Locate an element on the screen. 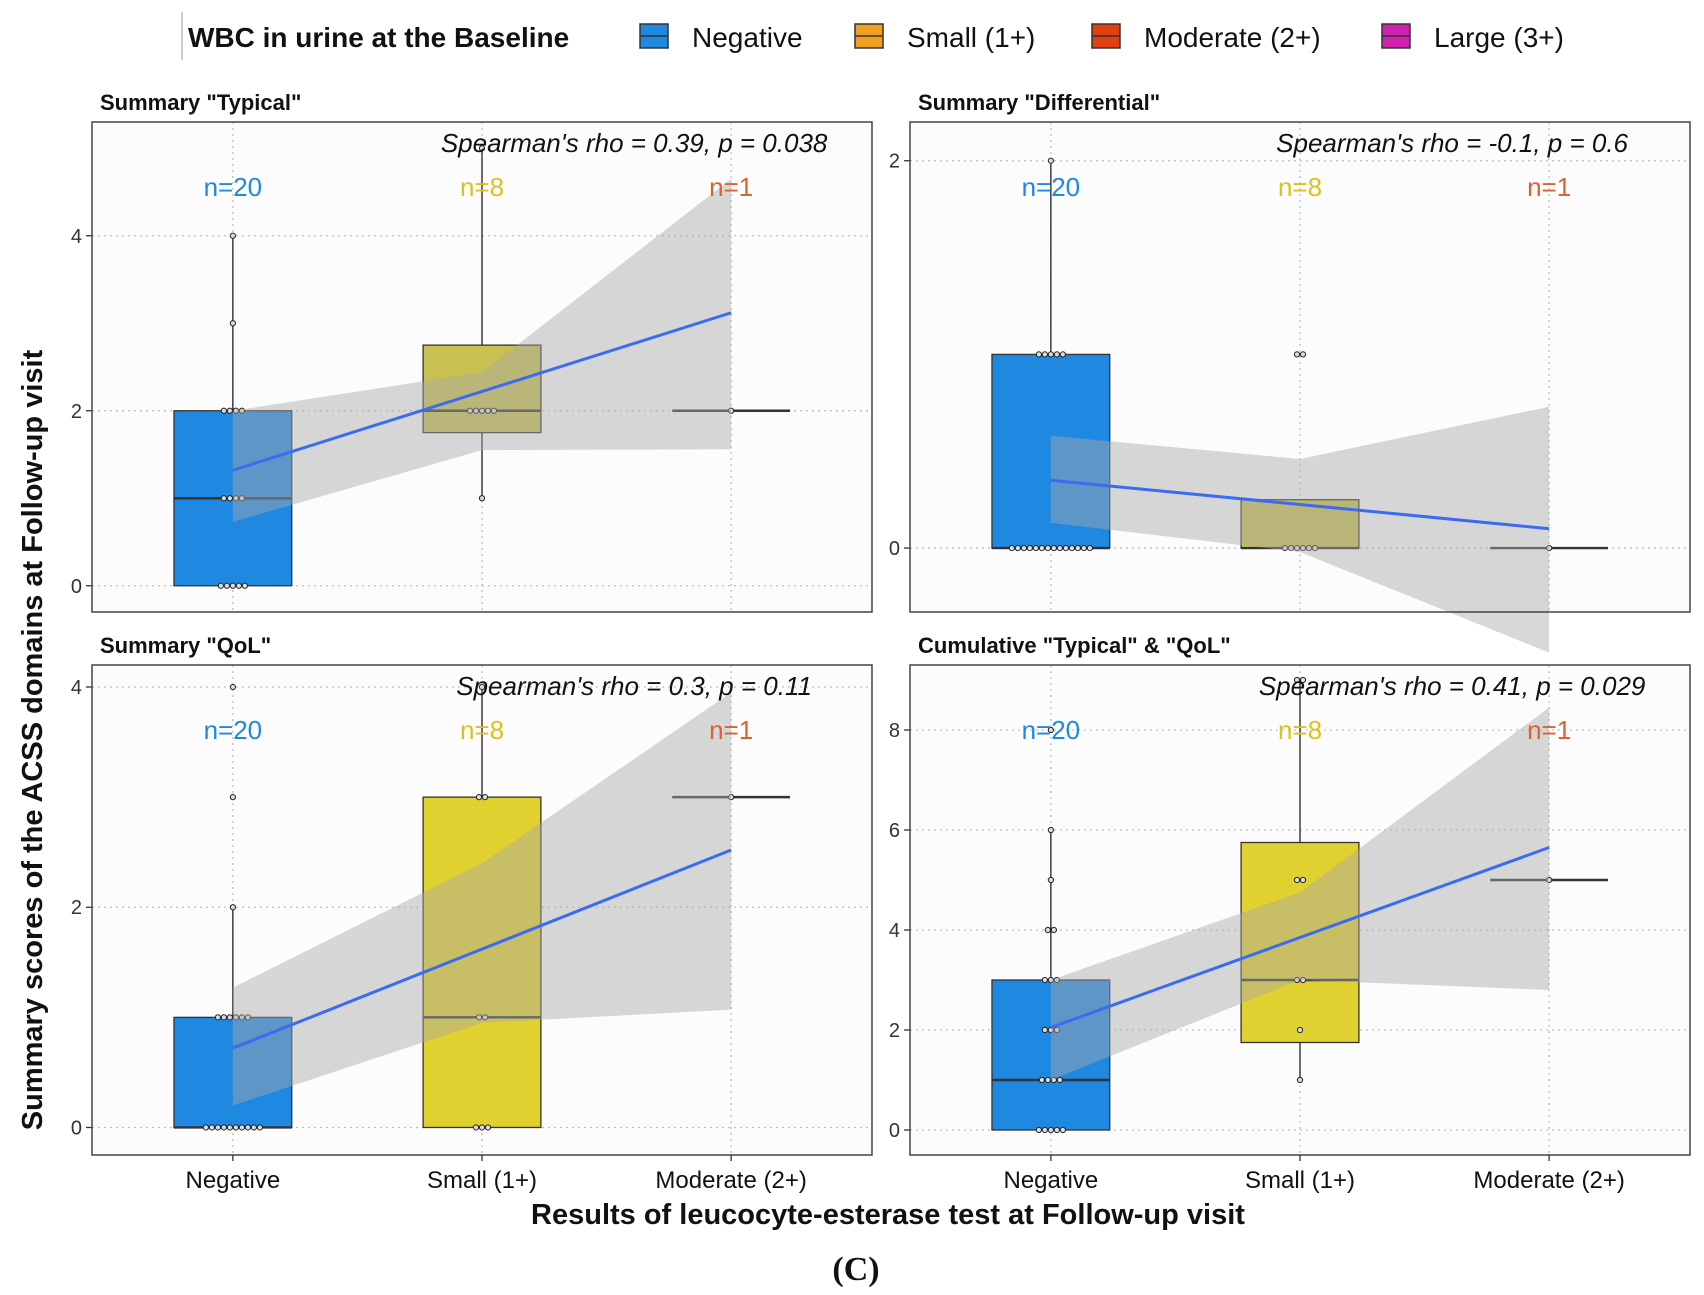 Image resolution: width=1704 pixels, height=1295 pixels. legend-label-2: Moderate (2+) is located at coordinates (1232, 37).